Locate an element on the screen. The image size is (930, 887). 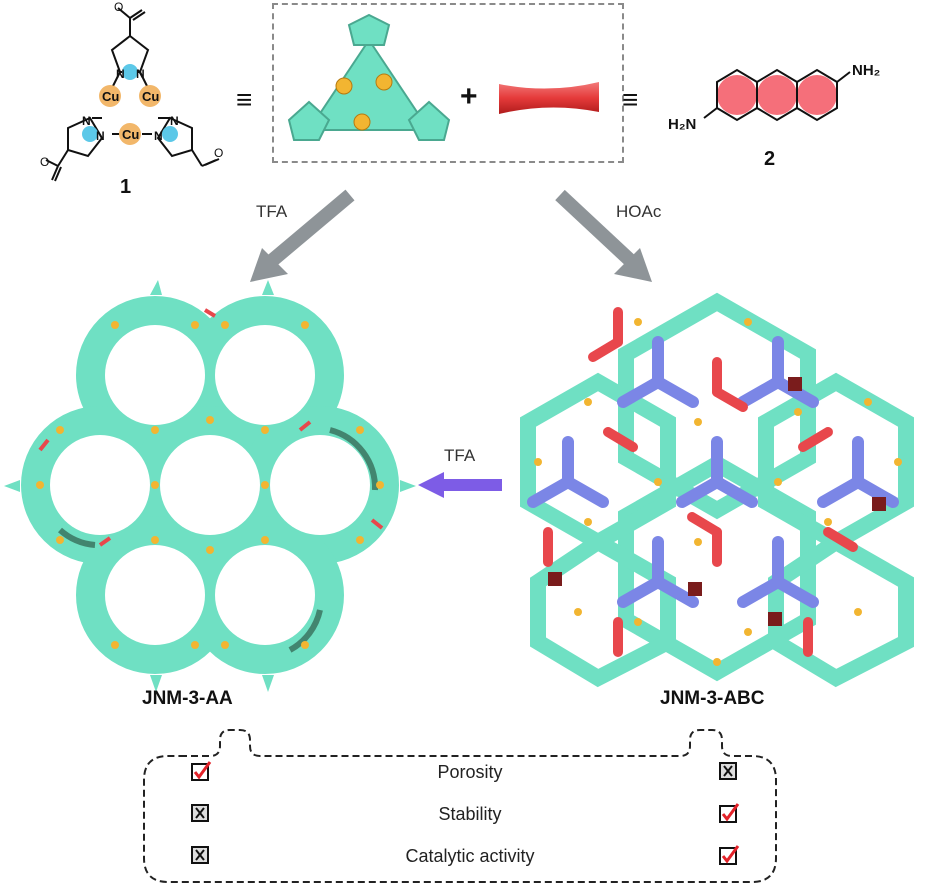
comparison-box-outline is located at coordinates (460, 806).